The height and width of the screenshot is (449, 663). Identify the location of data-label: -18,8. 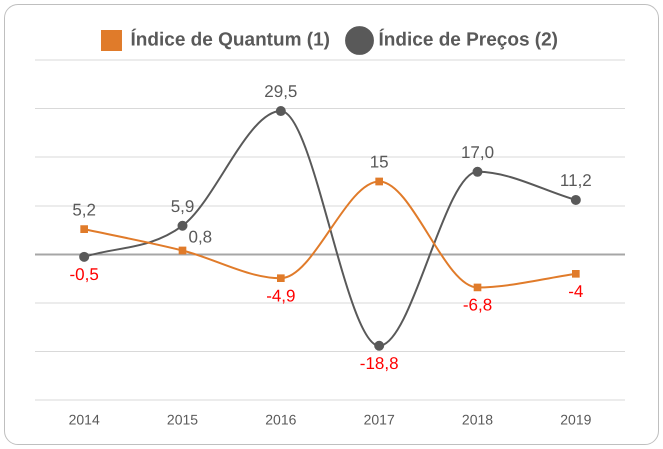
(379, 363).